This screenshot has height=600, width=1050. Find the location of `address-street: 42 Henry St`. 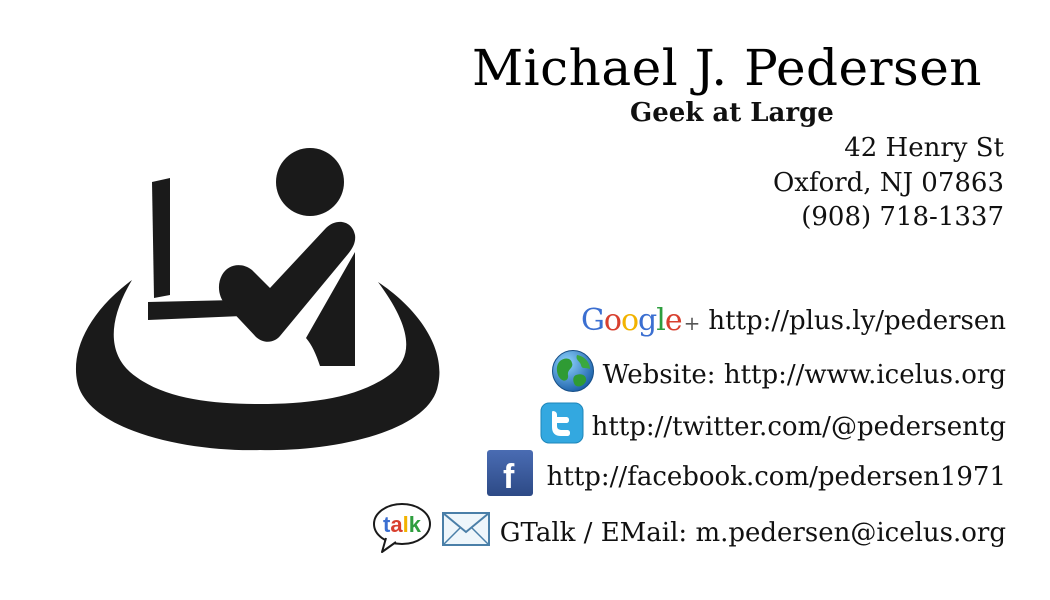

address-street: 42 Henry St is located at coordinates (924, 148).